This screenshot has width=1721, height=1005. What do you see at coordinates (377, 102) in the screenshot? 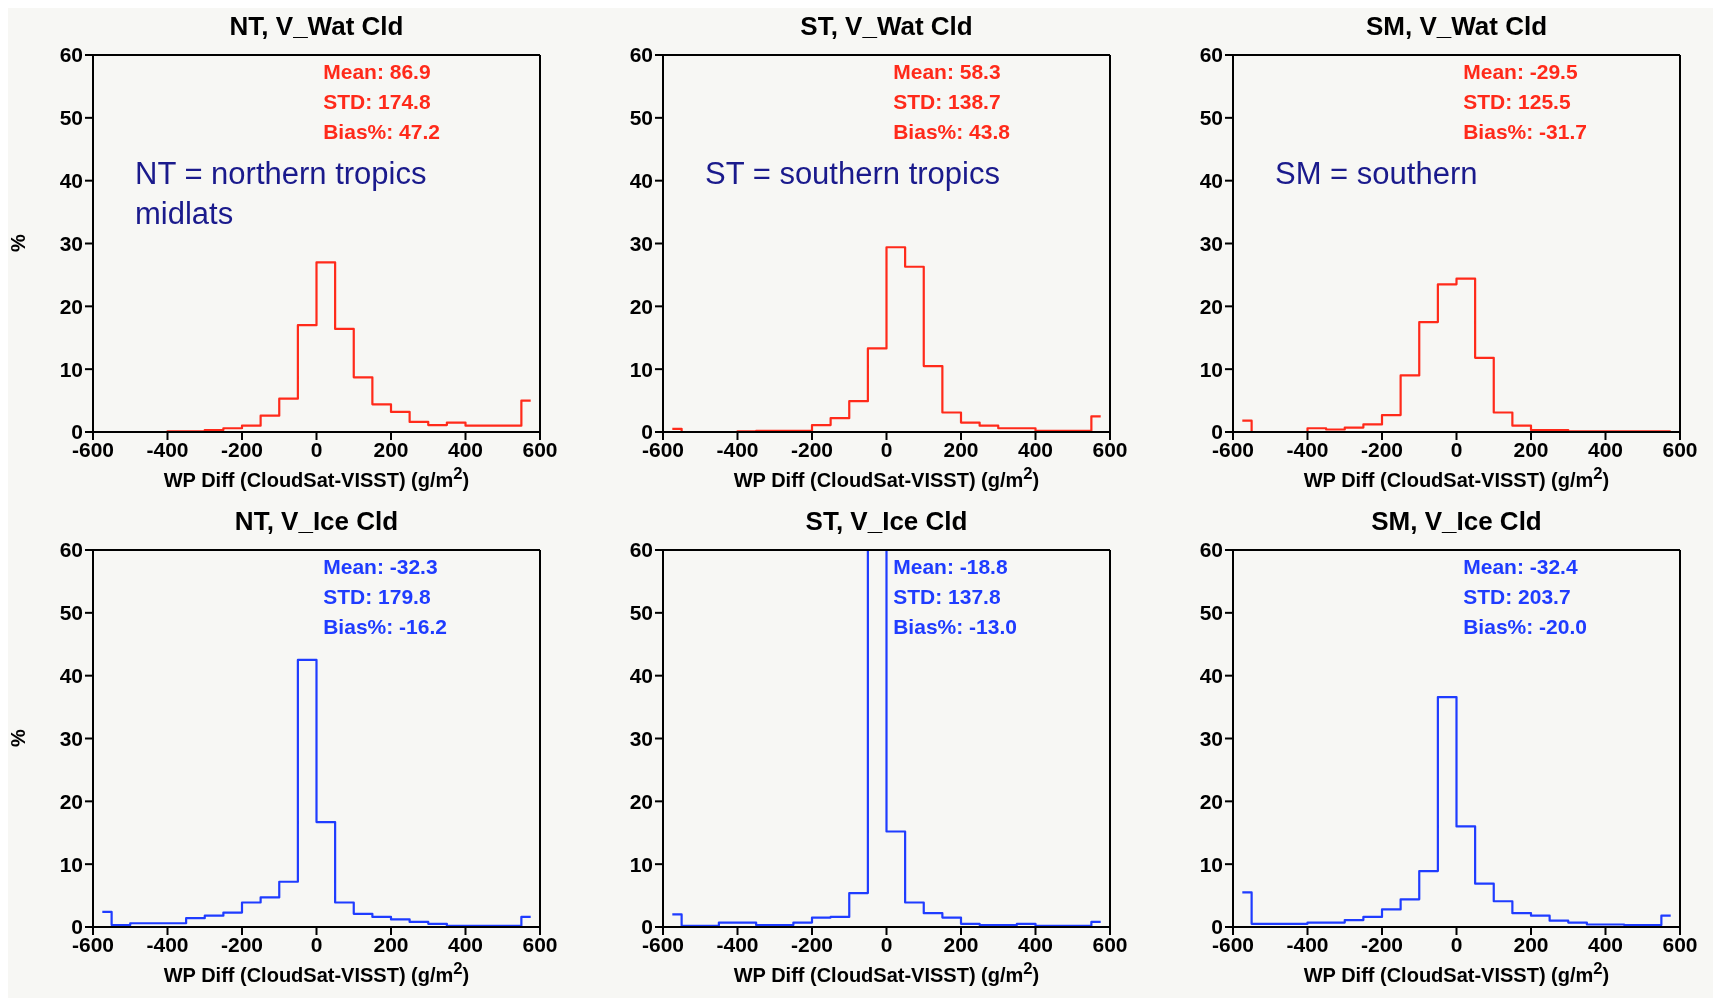
I see `annotation: STD: 174.8` at bounding box center [377, 102].